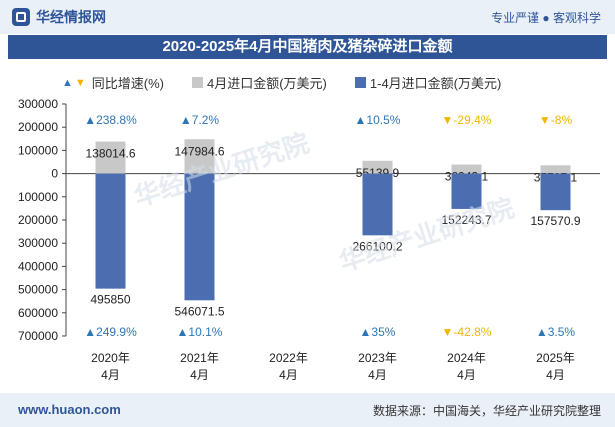 This screenshot has height=427, width=615. What do you see at coordinates (38, 290) in the screenshot?
I see `y-tick-label: 500000` at bounding box center [38, 290].